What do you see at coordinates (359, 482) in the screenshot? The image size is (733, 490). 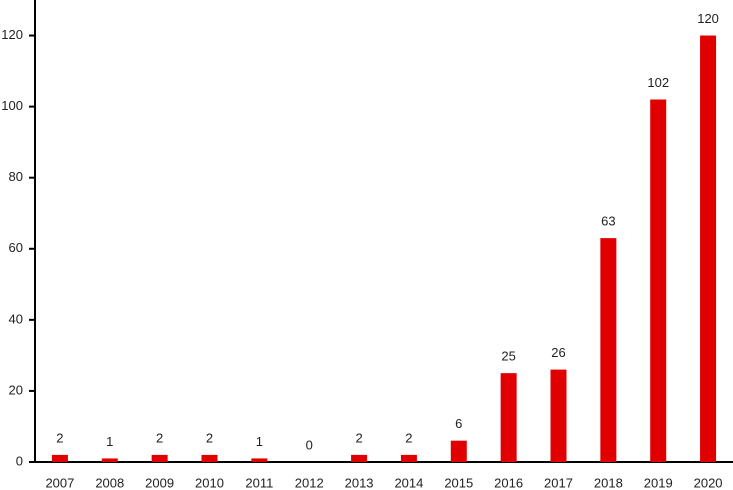 I see `x-tick-label: 2013` at bounding box center [359, 482].